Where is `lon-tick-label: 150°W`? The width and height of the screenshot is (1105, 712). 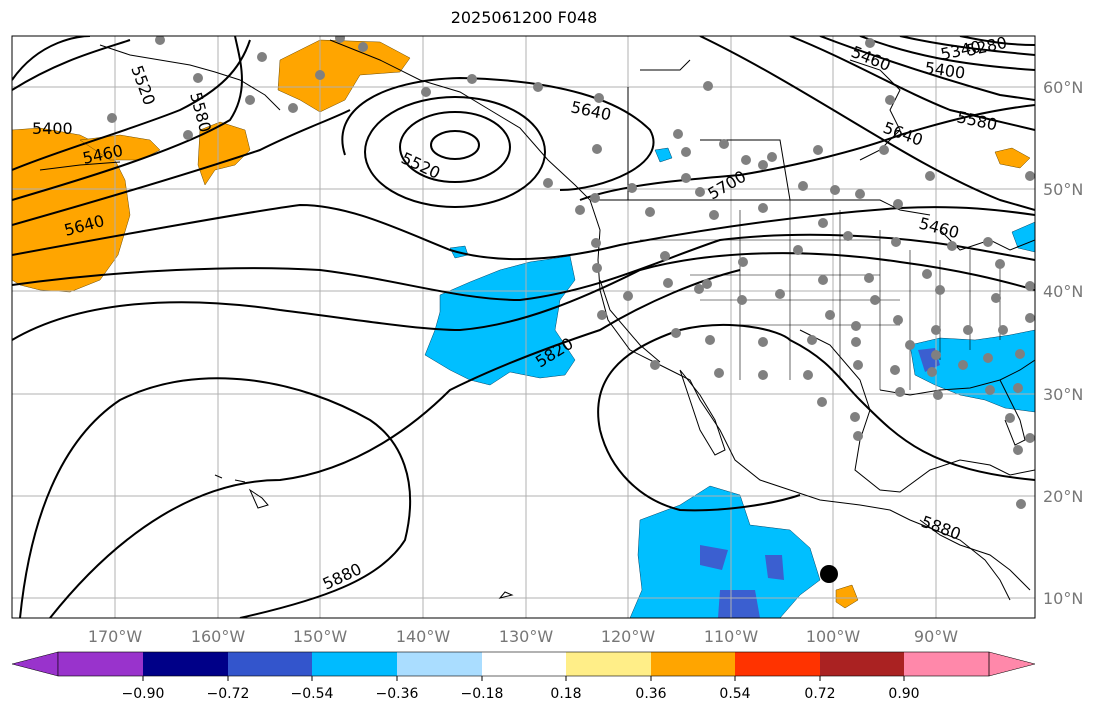 lon-tick-label: 150°W is located at coordinates (320, 636).